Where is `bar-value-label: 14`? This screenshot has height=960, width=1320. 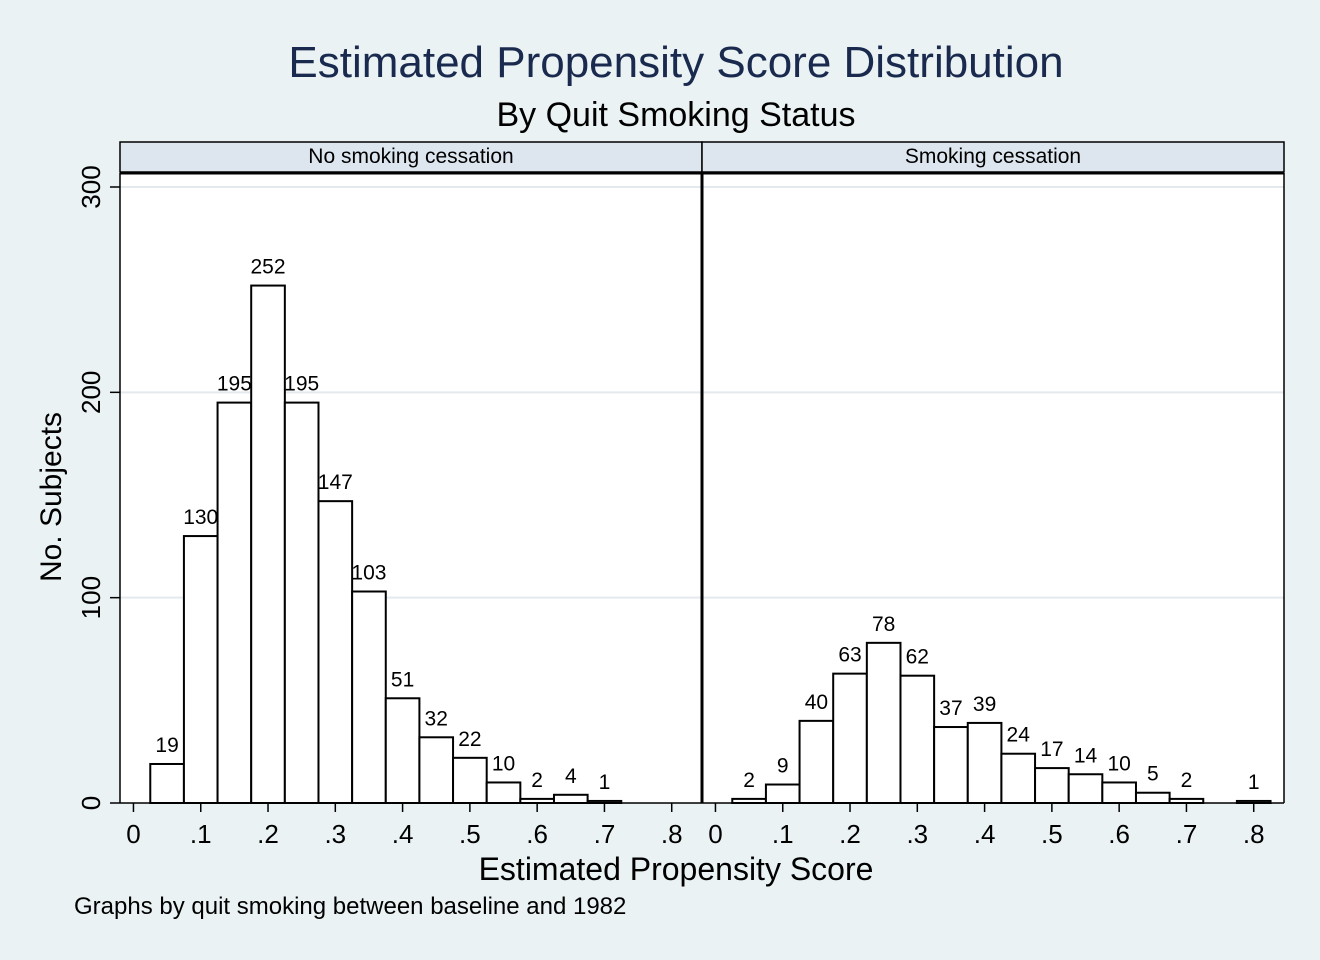 bar-value-label: 14 is located at coordinates (1086, 755).